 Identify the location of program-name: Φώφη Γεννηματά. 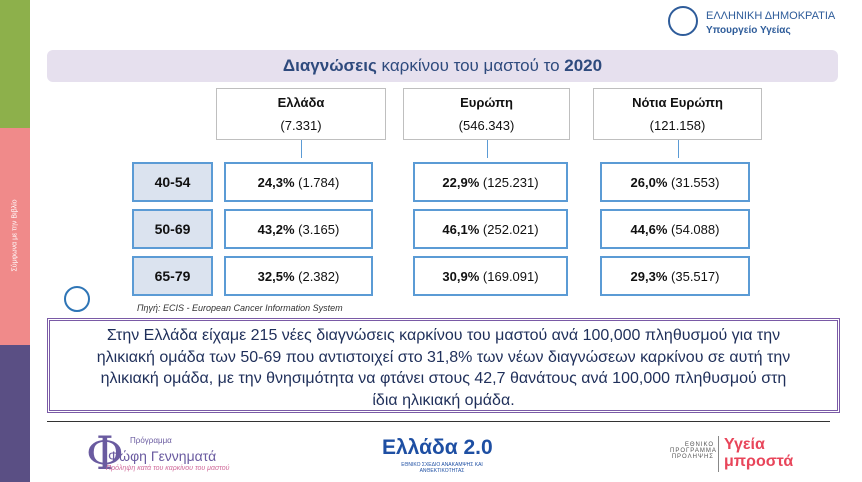
(162, 456).